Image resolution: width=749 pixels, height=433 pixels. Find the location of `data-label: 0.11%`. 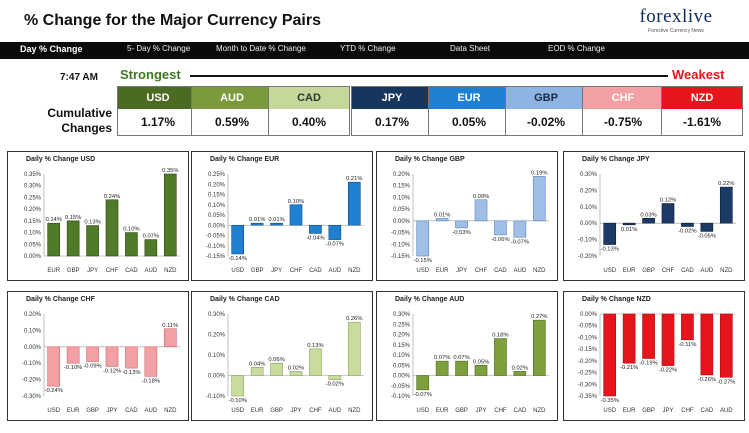

data-label: 0.11% is located at coordinates (170, 326).